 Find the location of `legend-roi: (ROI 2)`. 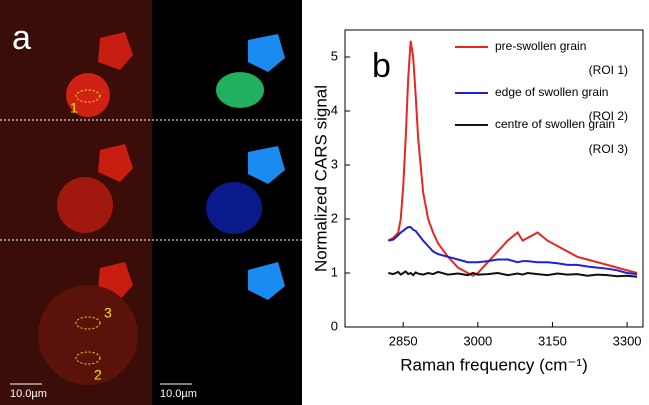

legend-roi: (ROI 2) is located at coordinates (608, 116).